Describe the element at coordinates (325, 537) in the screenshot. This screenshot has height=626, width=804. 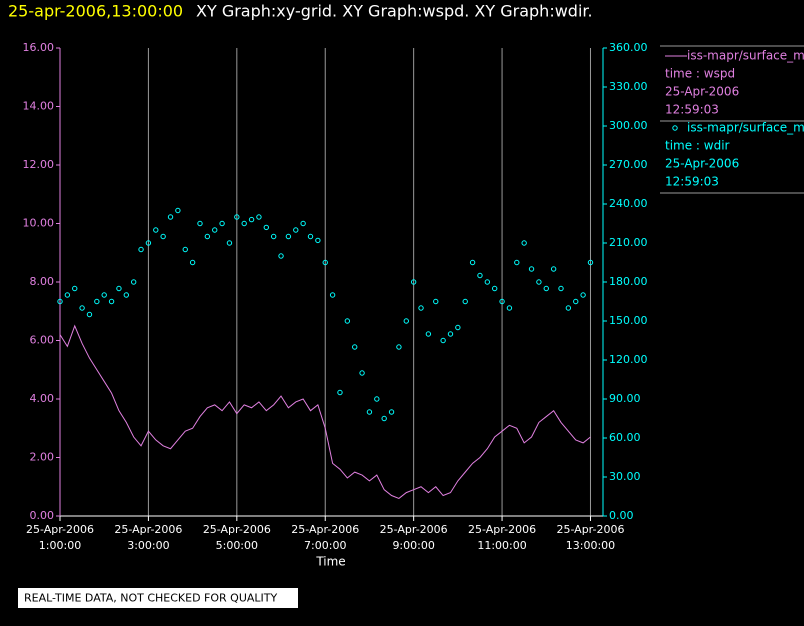
I see `x-tick-label: 25-Apr-2006 7:00:00` at that location.